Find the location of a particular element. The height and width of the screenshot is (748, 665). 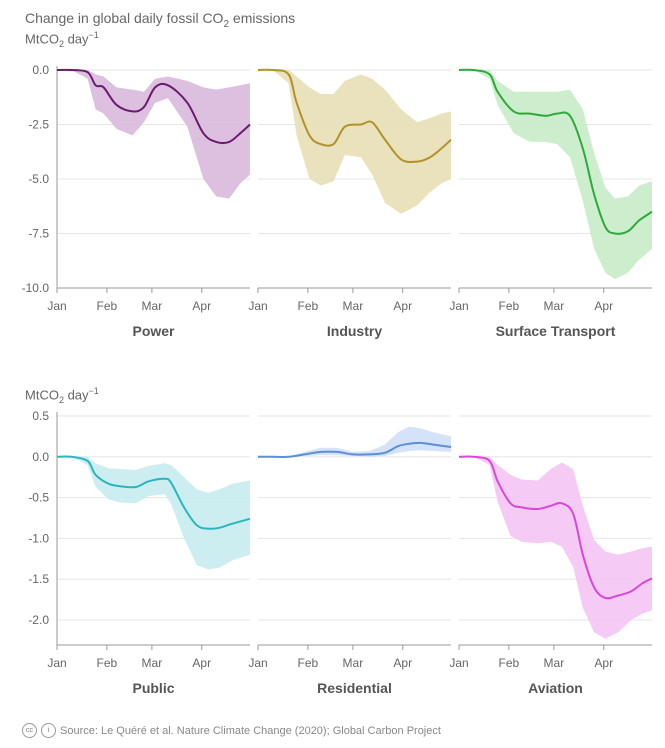

panel-title: Residential is located at coordinates (354, 688).